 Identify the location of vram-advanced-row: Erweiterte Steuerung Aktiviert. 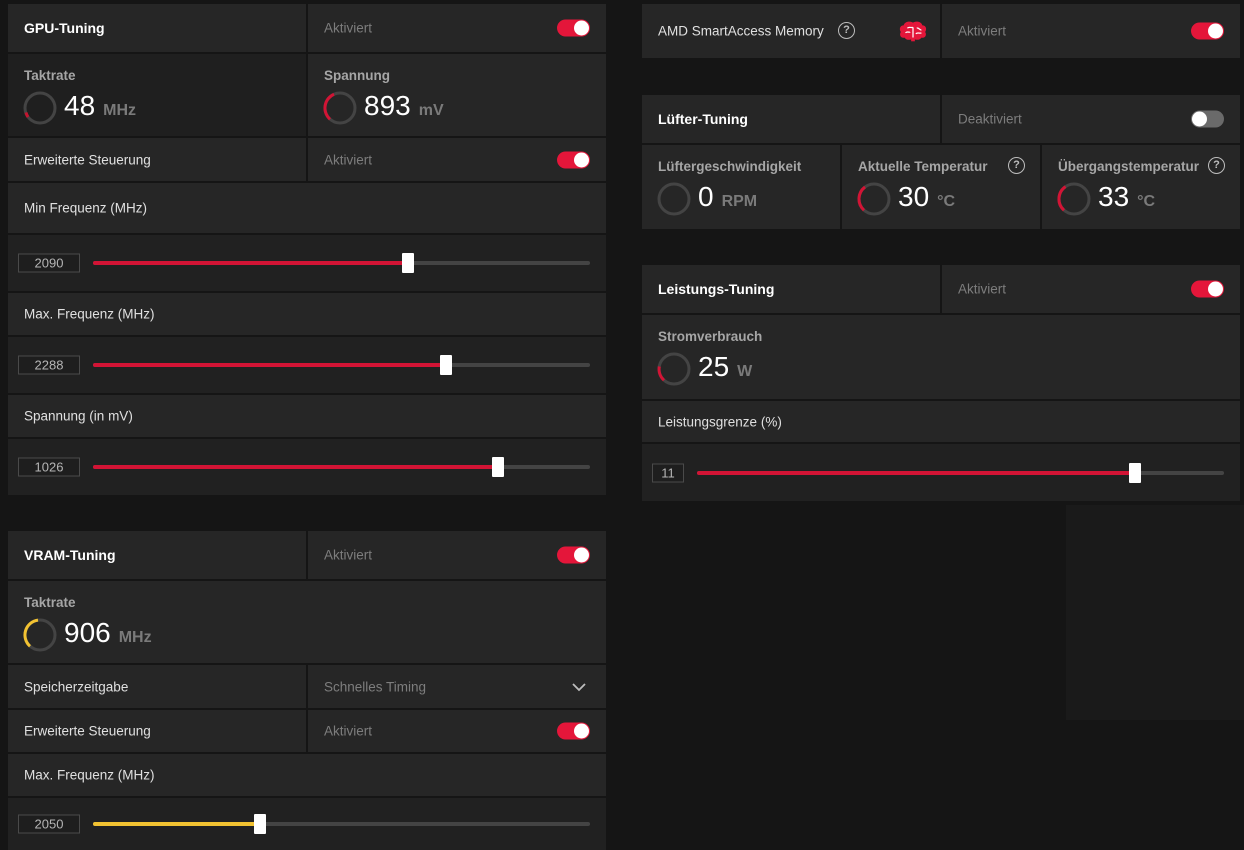
(307, 732).